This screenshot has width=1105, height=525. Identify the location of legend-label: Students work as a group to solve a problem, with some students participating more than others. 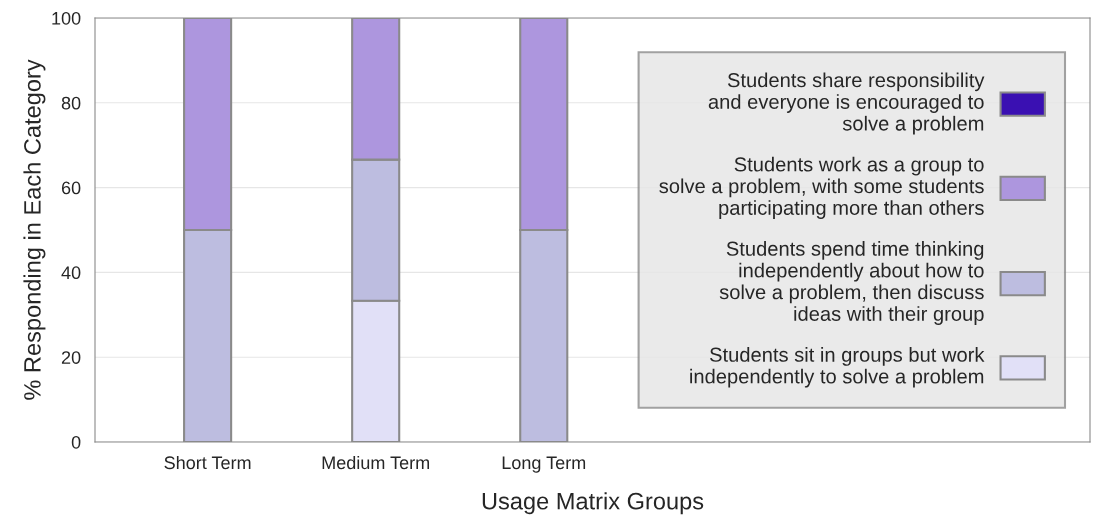
(821, 187).